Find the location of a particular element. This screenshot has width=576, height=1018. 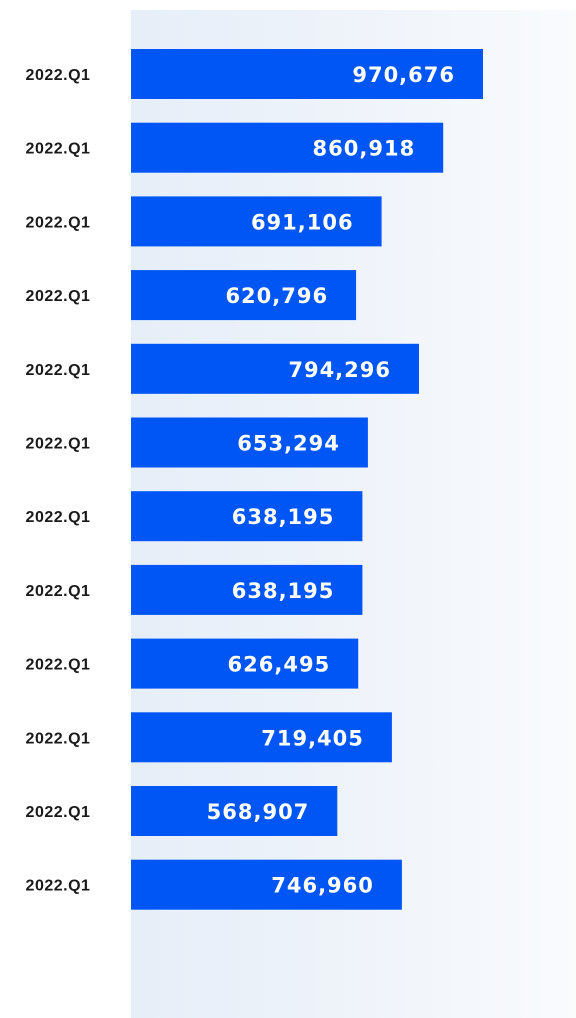

category-label-8: 2022.Q1 is located at coordinates (58, 591).